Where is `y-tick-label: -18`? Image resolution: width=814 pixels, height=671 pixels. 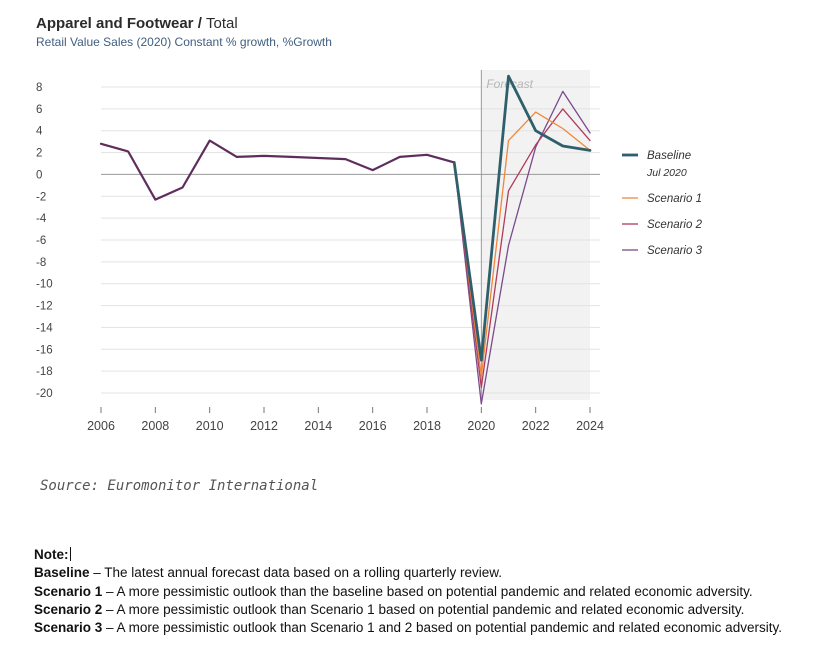
y-tick-label: -18 is located at coordinates (44, 372).